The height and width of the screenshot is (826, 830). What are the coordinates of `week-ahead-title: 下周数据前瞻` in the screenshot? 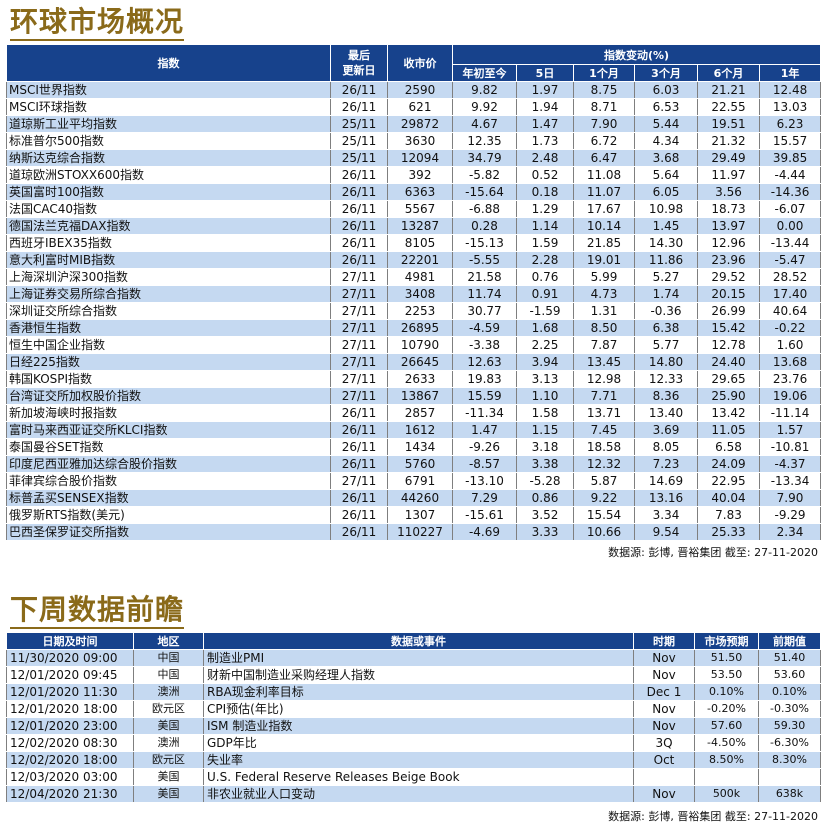 It's located at (97, 611).